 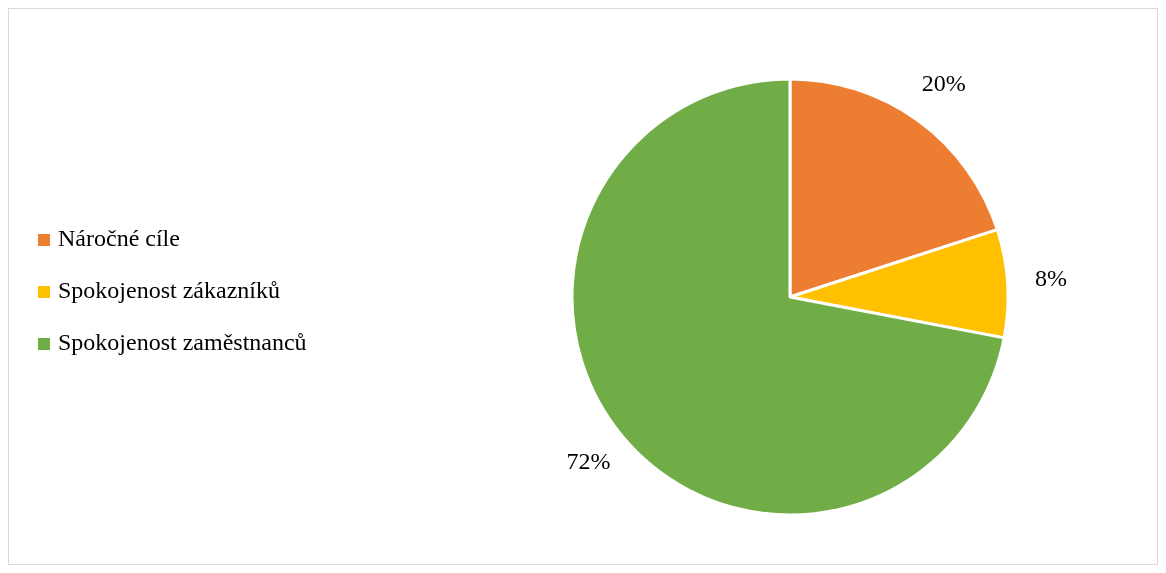 What do you see at coordinates (119, 237) in the screenshot?
I see `legend-label: Náročné cíle` at bounding box center [119, 237].